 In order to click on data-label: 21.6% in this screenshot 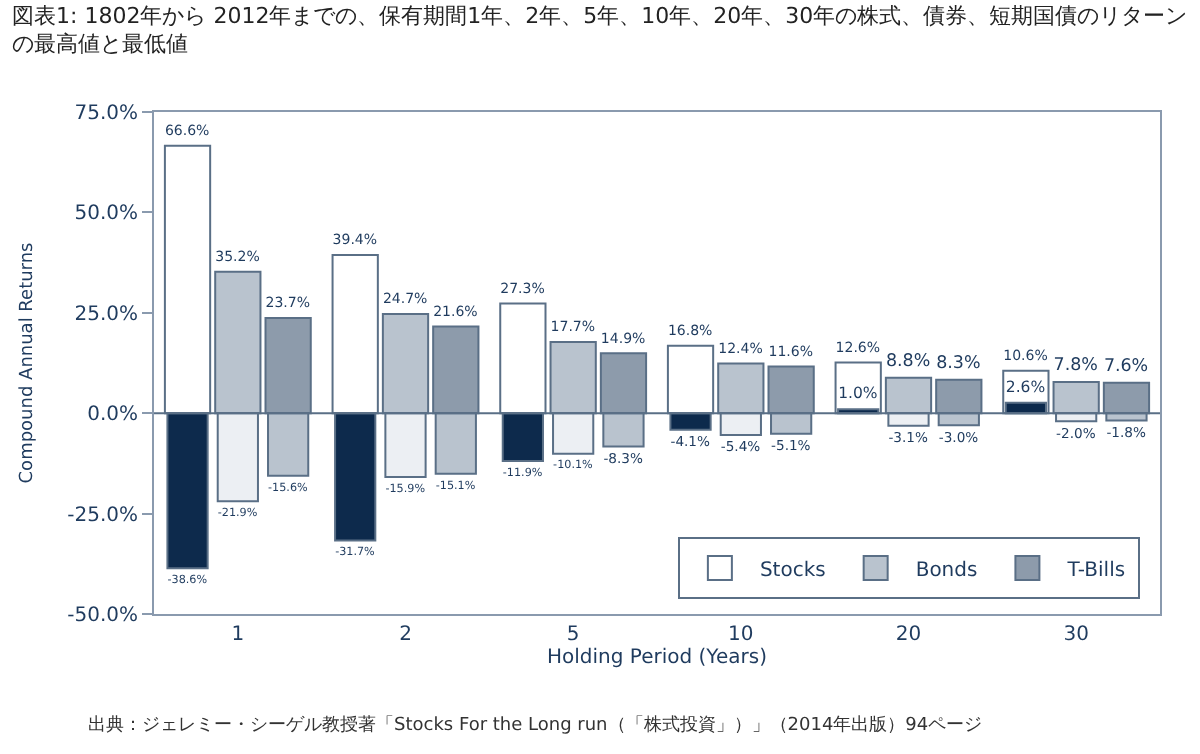, I will do `click(456, 310)`.